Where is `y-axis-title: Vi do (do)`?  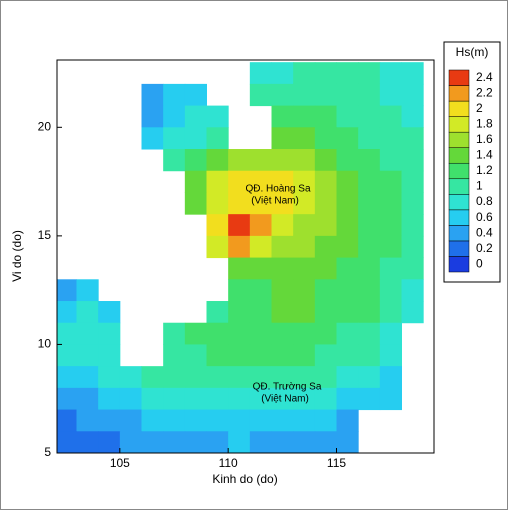 y-axis-title: Vi do (do) is located at coordinates (17, 256).